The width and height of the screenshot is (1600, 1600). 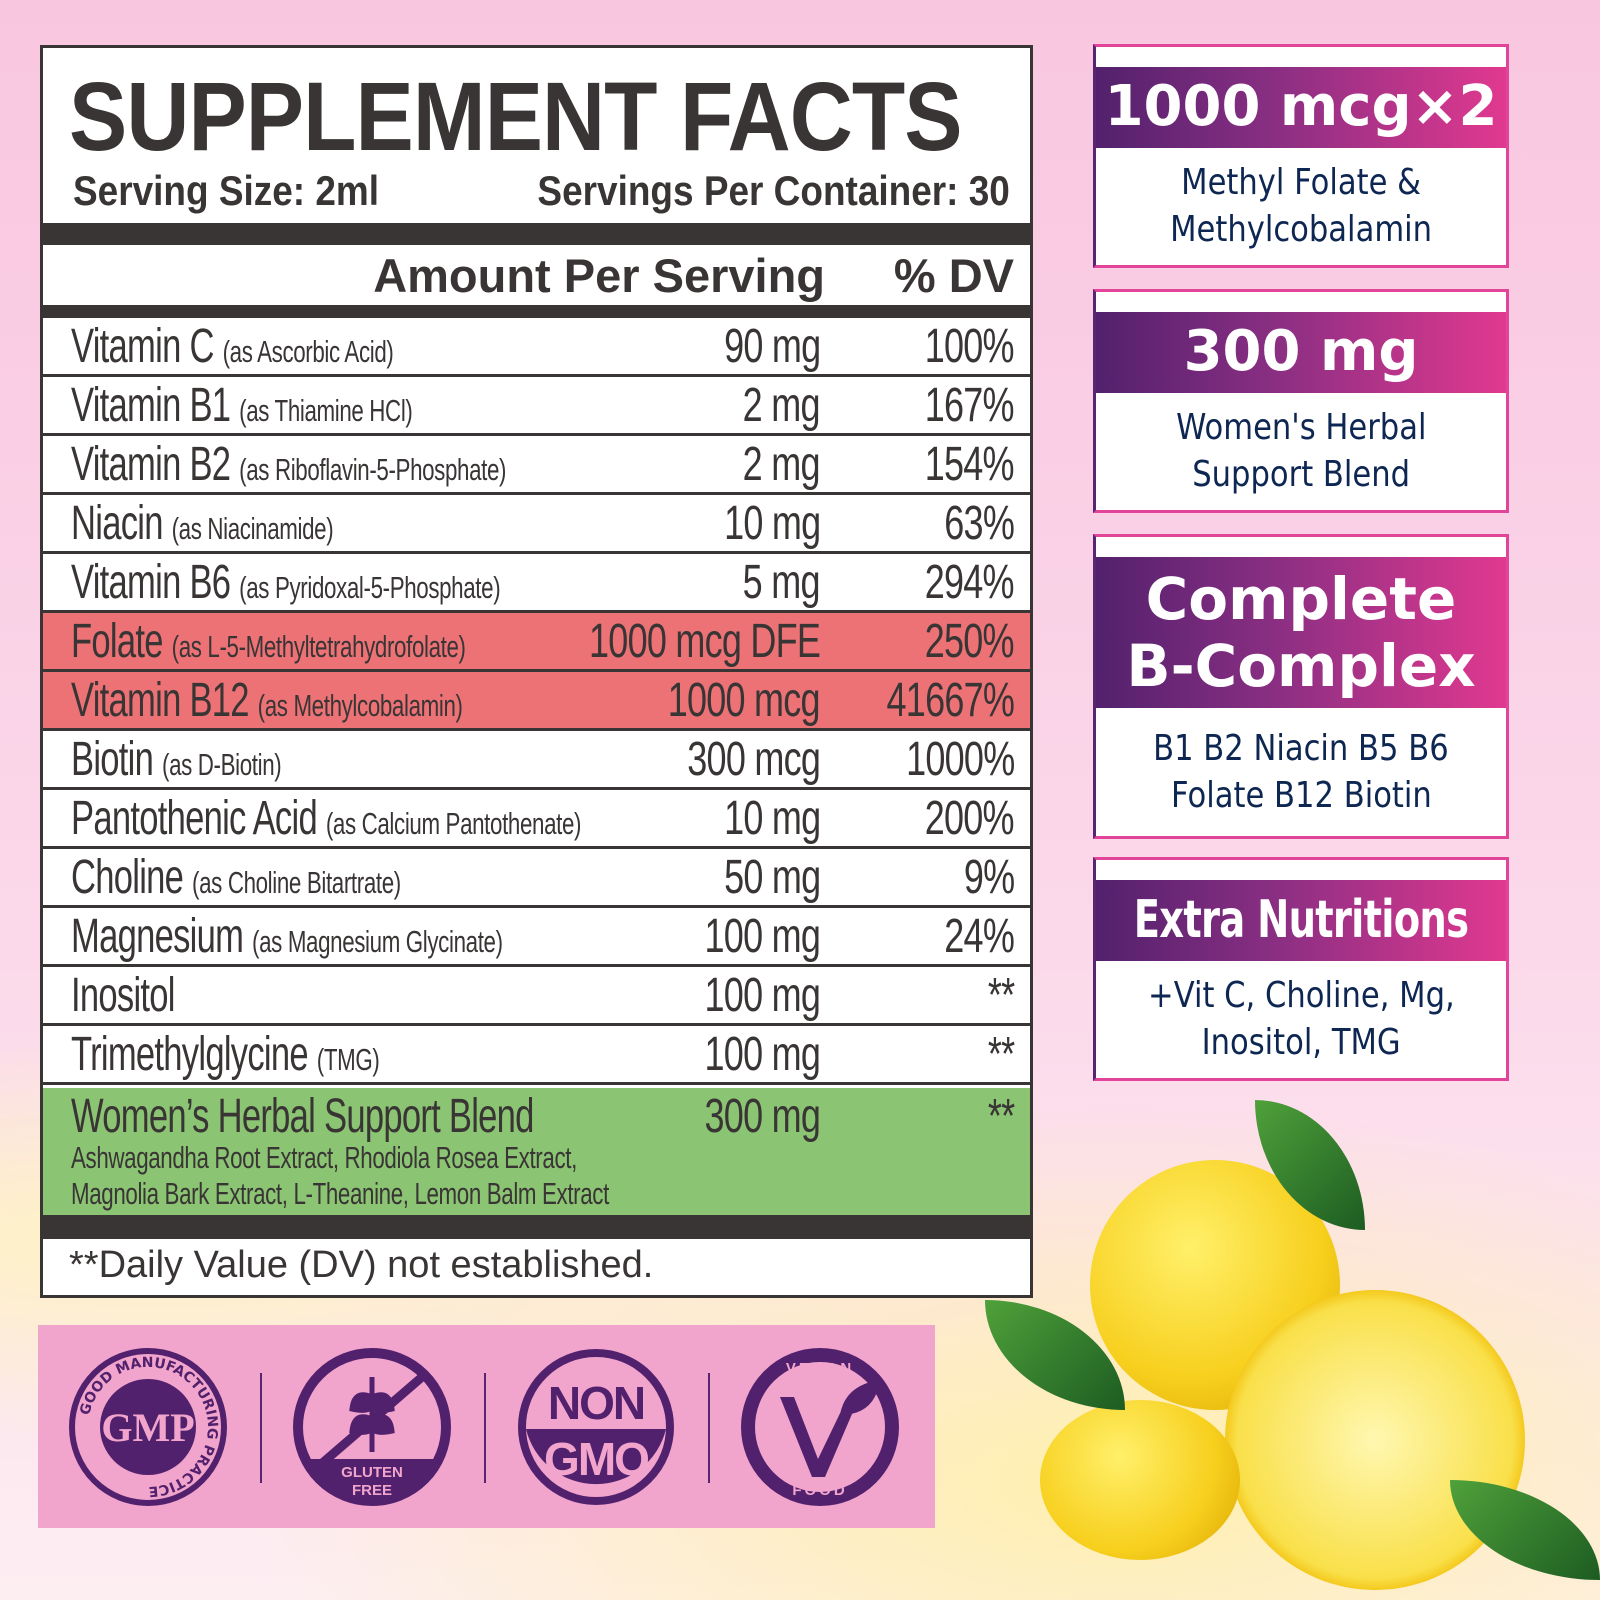 I want to click on nutrient-amount: 5 mg, so click(x=781, y=582).